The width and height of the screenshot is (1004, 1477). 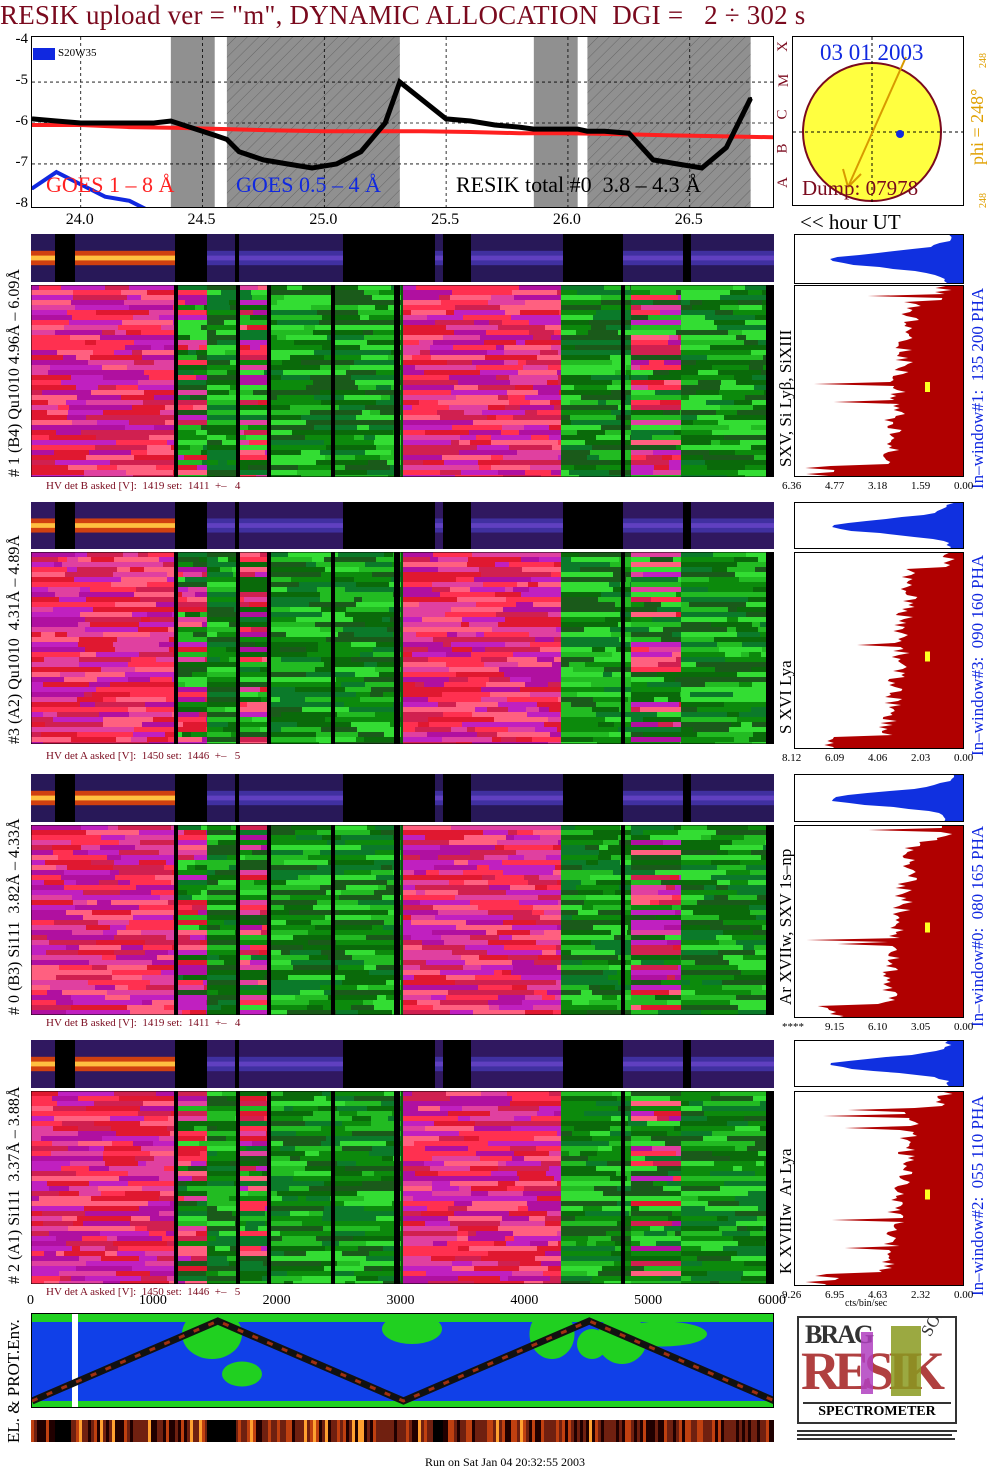 I want to click on hv-readout-0: HV det B asked [V]: 1419 set: 1411 +– 4, so click(x=143, y=486).